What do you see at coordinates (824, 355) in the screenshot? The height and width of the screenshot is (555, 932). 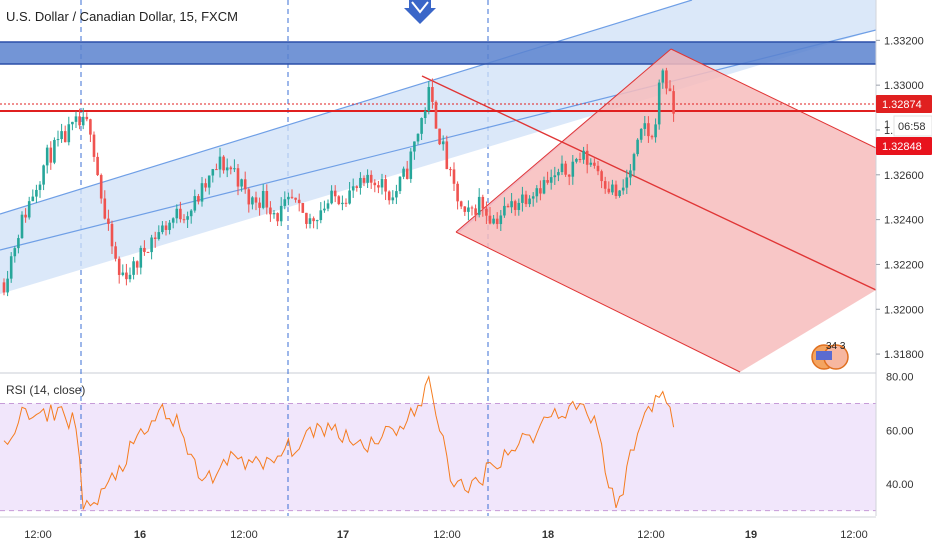 I see `flag-blue-canton` at bounding box center [824, 355].